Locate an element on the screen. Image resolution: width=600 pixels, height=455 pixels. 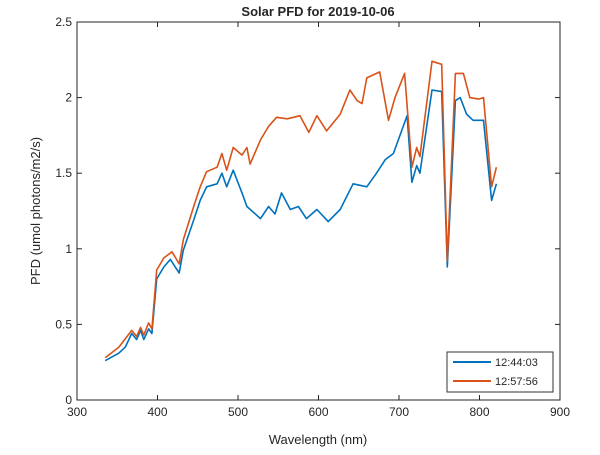
legend-label-12-44-03: 12:44:03 is located at coordinates (516, 363).